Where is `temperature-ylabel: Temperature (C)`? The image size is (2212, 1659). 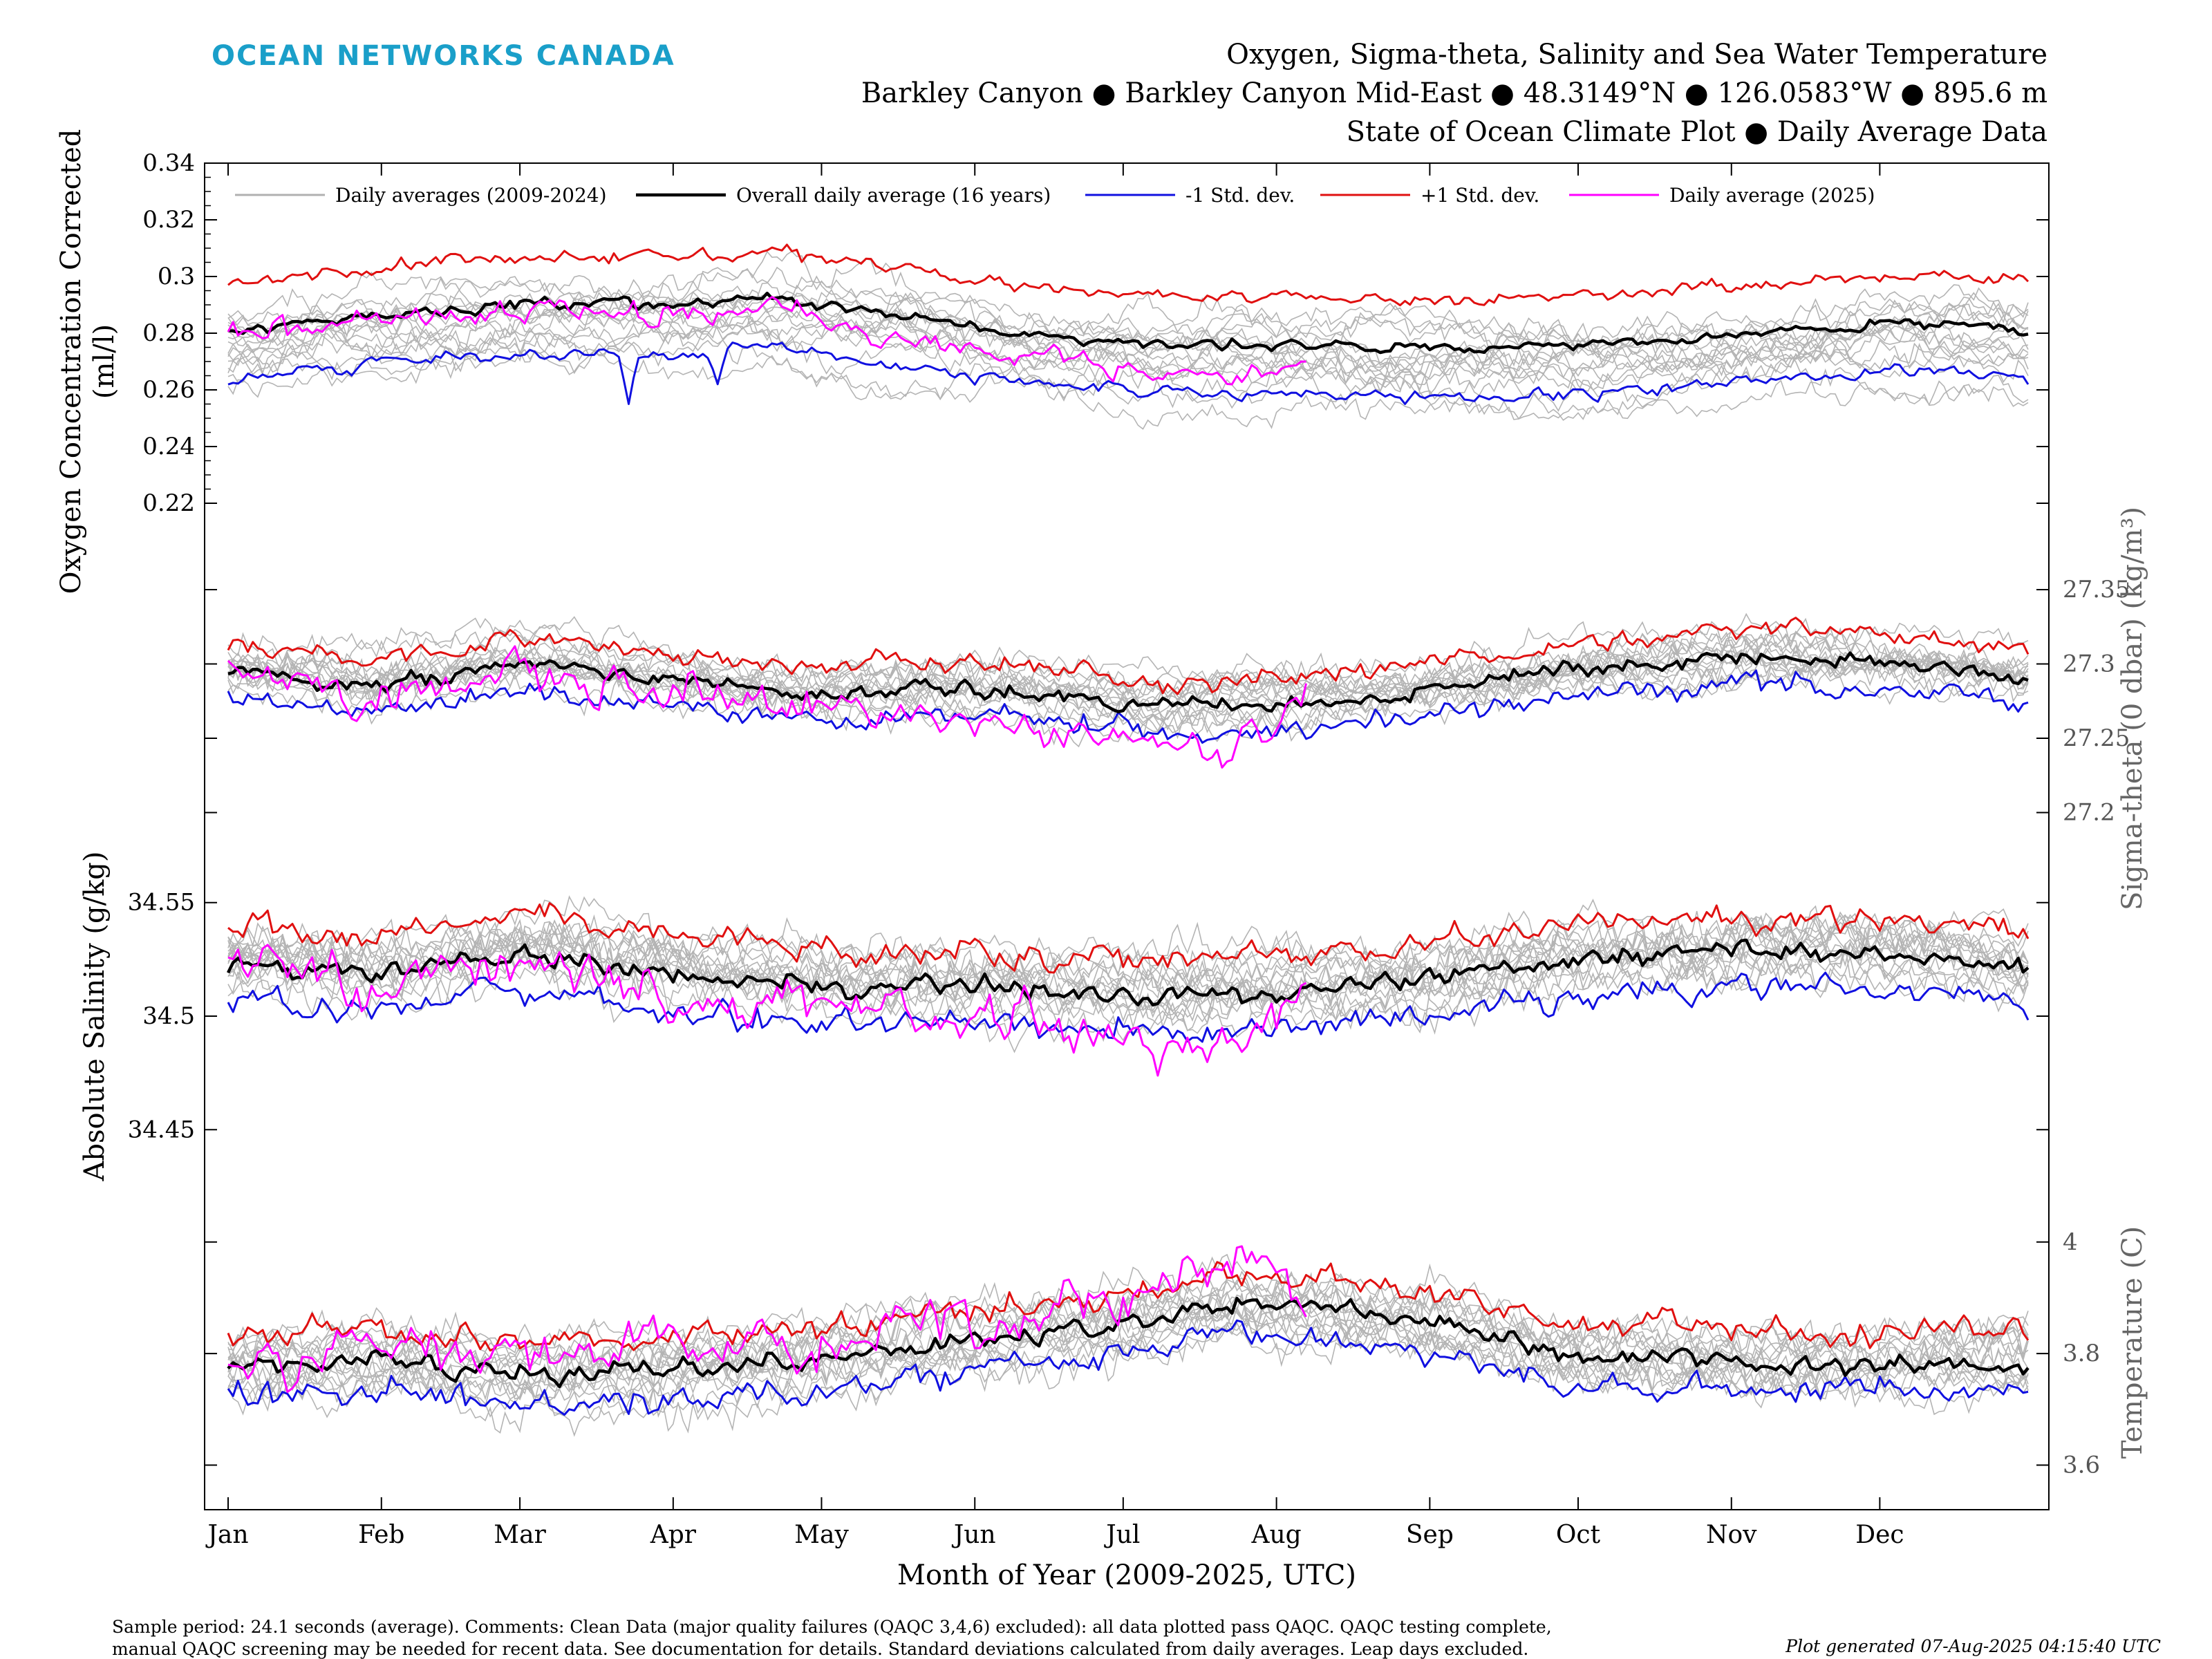
temperature-ylabel: Temperature (C) is located at coordinates (2132, 1342).